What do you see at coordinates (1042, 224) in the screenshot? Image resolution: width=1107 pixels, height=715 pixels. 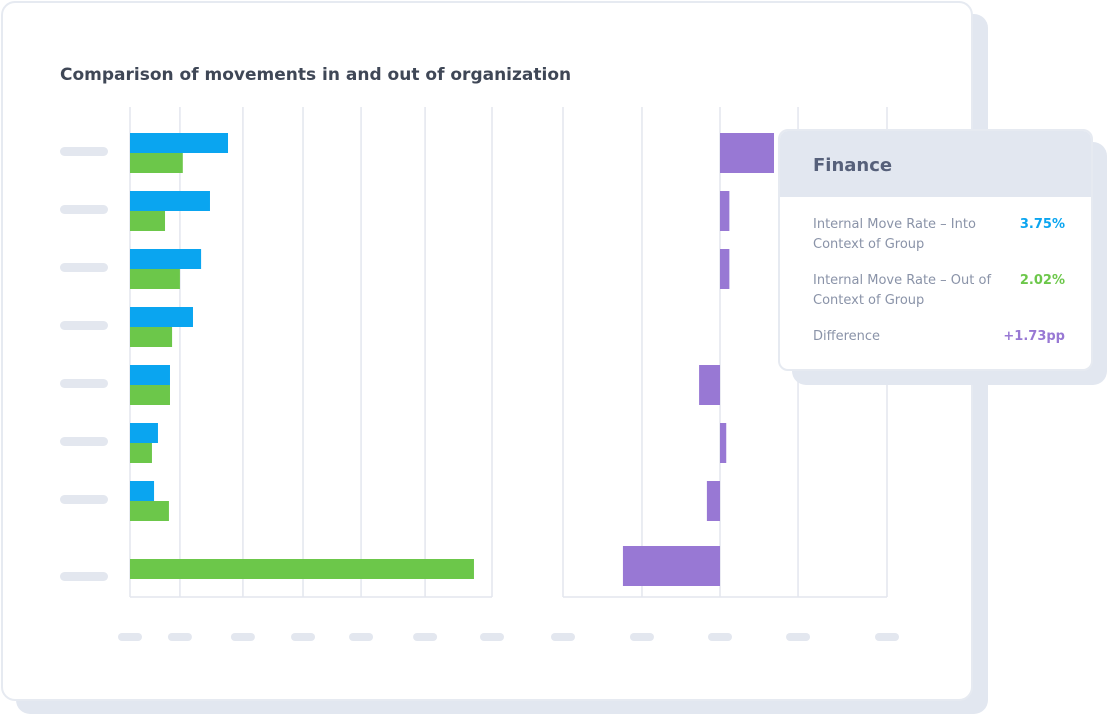 I see `tooltip-value: 3.75%` at bounding box center [1042, 224].